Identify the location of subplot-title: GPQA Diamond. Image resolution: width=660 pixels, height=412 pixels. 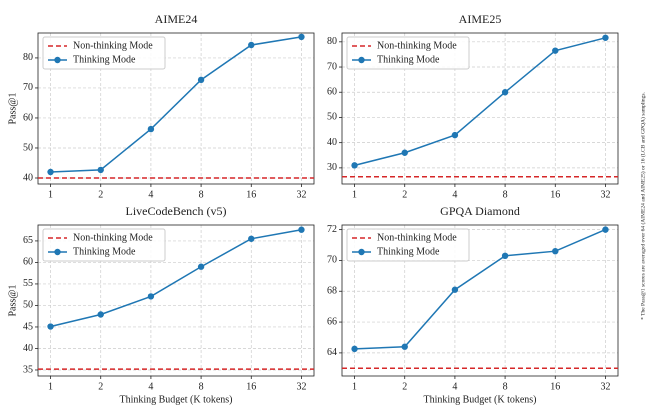
(480, 211).